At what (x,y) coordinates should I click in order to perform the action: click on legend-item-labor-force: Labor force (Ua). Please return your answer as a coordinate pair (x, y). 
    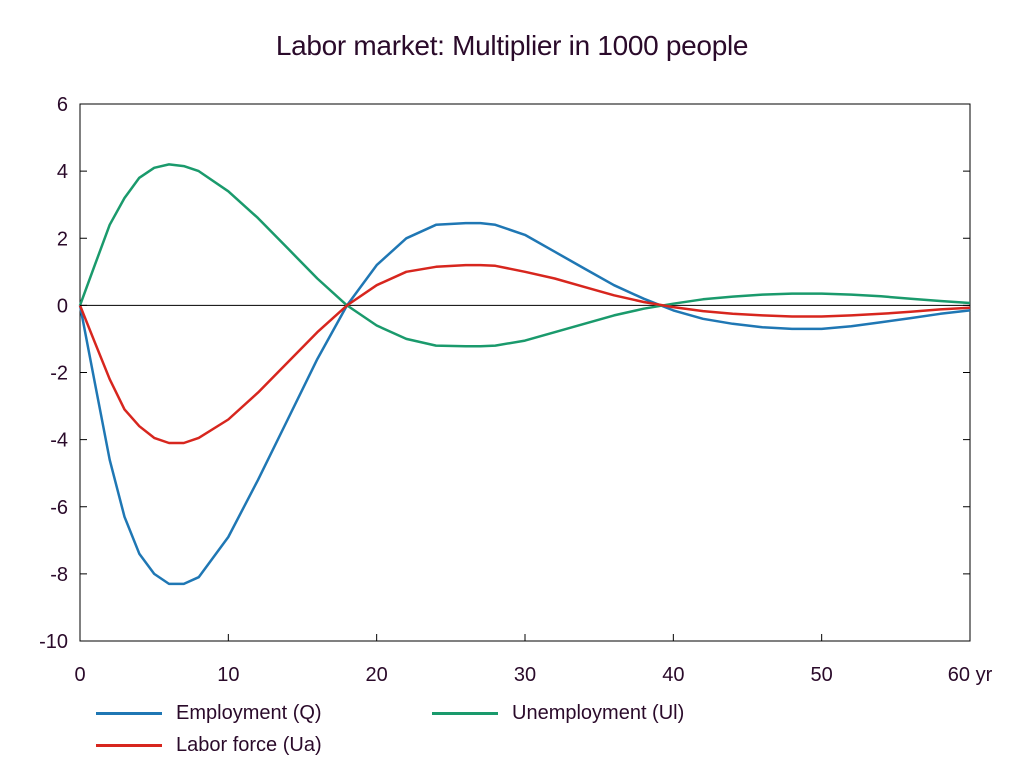
    Looking at the image, I should click on (209, 745).